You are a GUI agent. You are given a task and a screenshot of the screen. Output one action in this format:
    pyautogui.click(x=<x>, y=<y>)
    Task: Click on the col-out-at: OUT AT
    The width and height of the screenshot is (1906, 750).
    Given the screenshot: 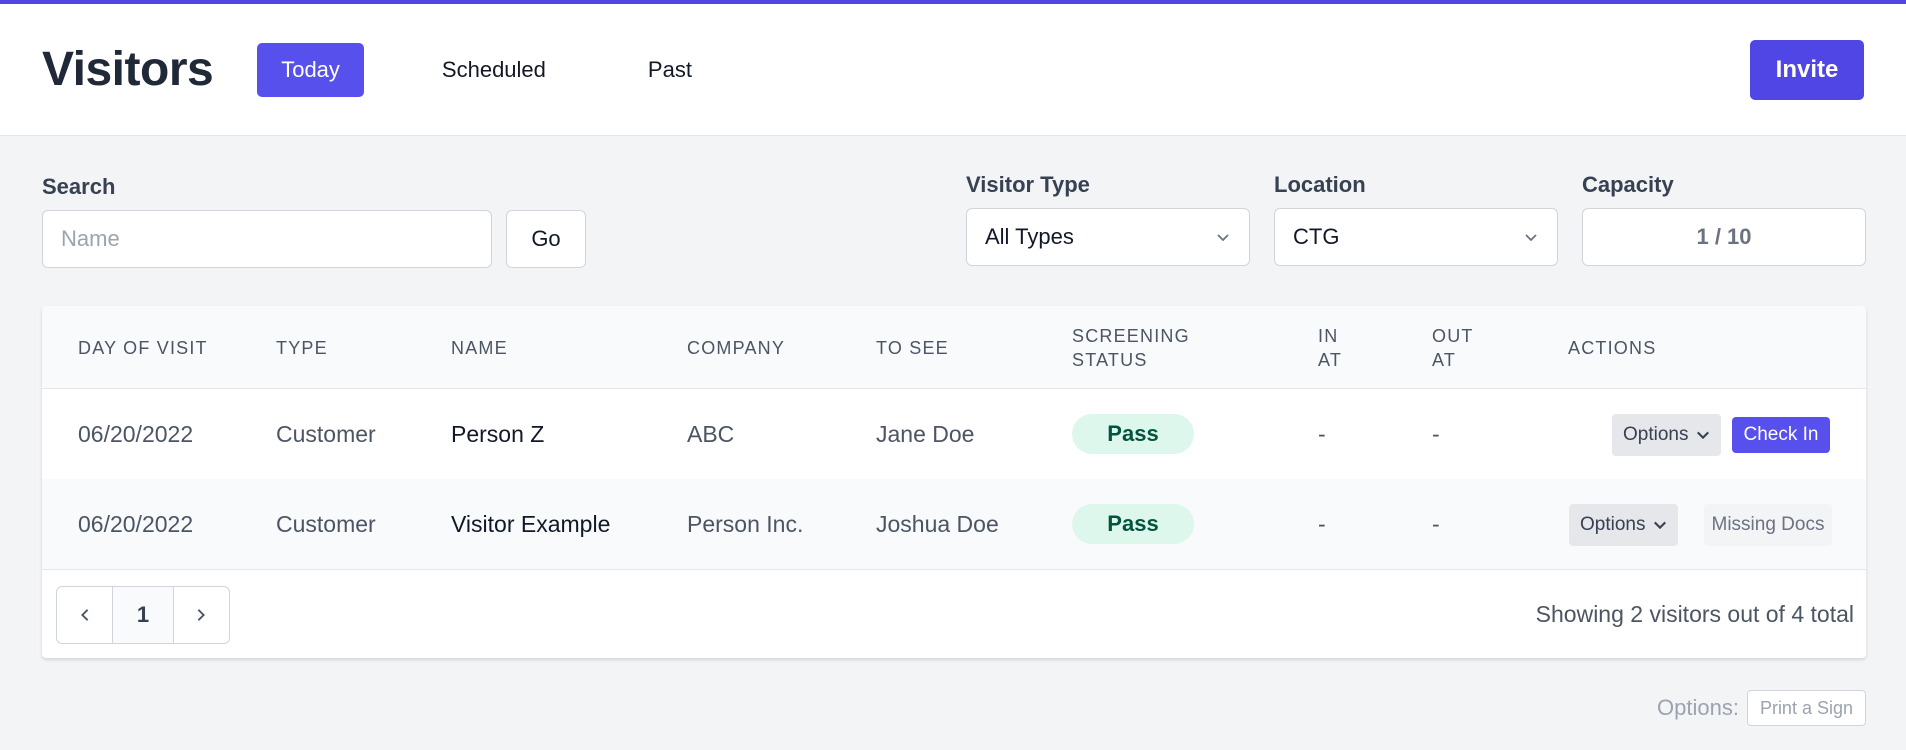 What is the action you would take?
    pyautogui.click(x=1453, y=348)
    